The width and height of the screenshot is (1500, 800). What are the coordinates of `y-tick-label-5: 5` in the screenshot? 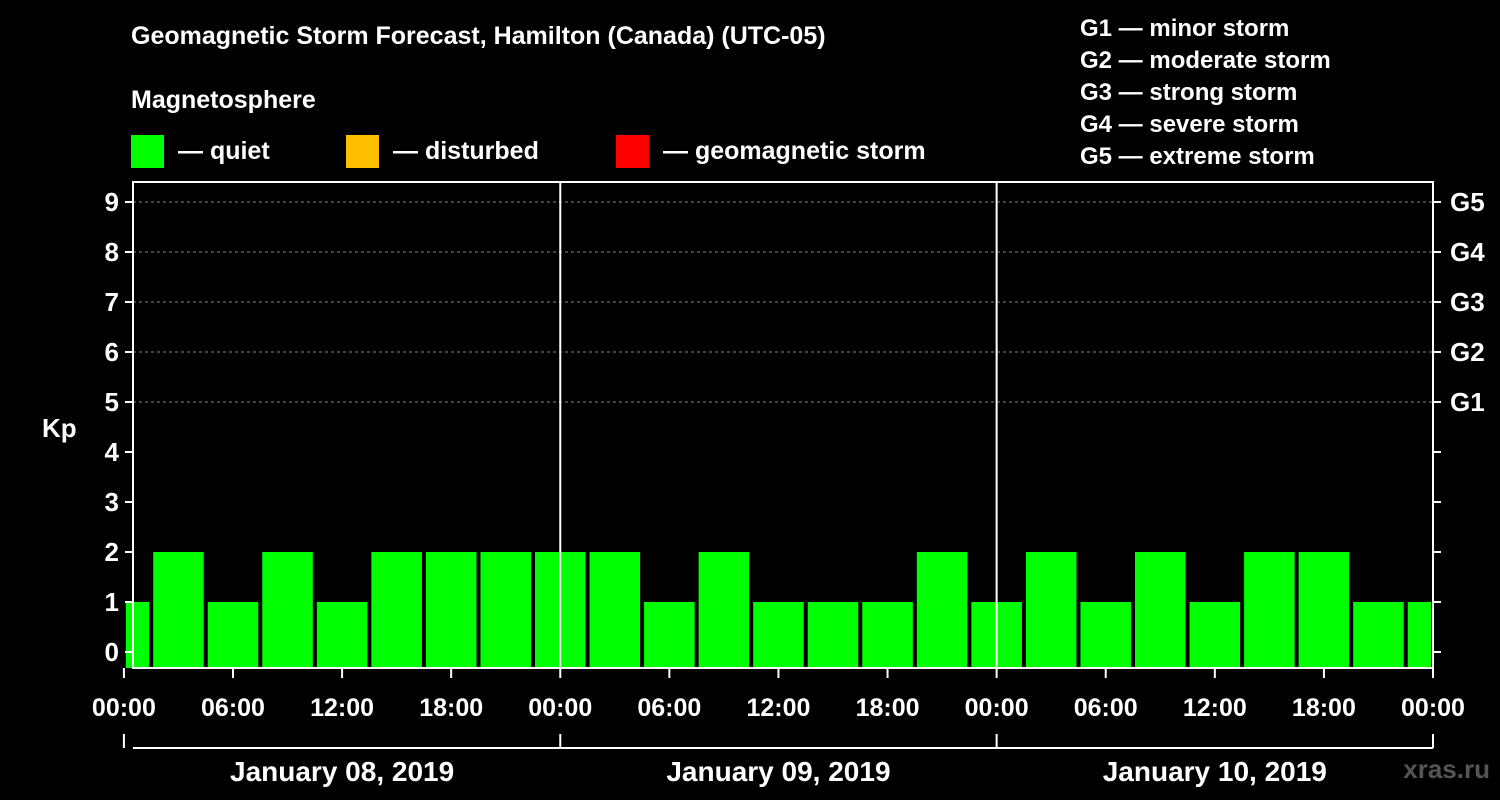 It's located at (112, 402).